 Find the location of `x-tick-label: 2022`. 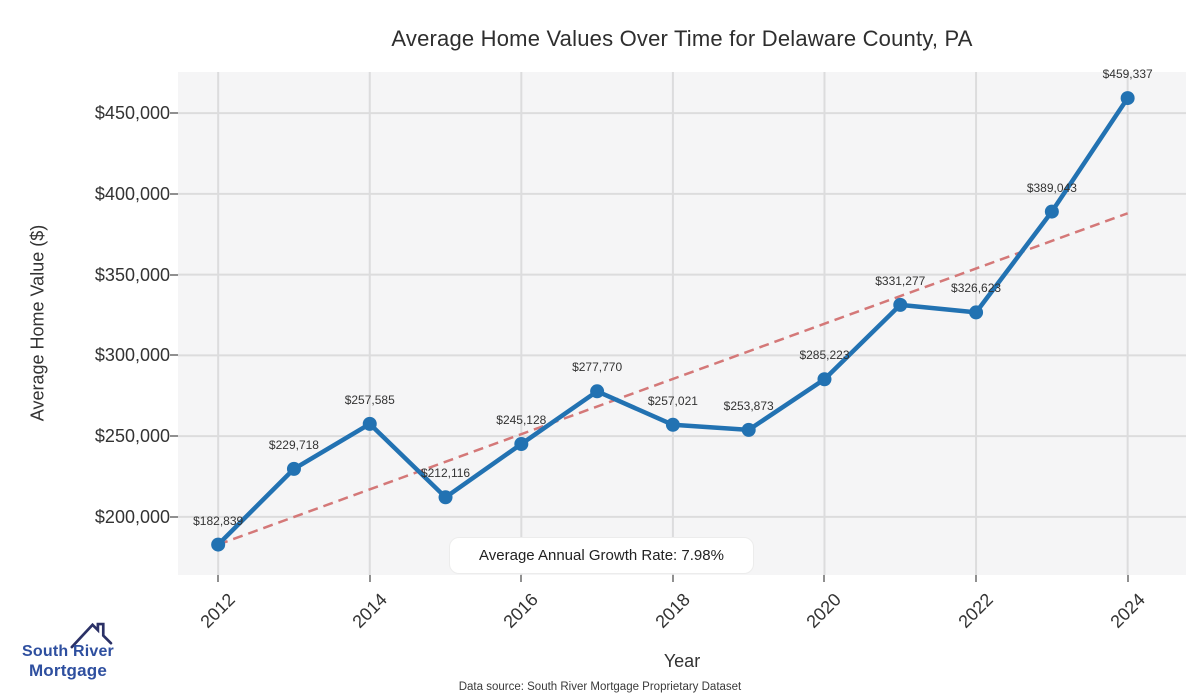

x-tick-label: 2022 is located at coordinates (975, 610).